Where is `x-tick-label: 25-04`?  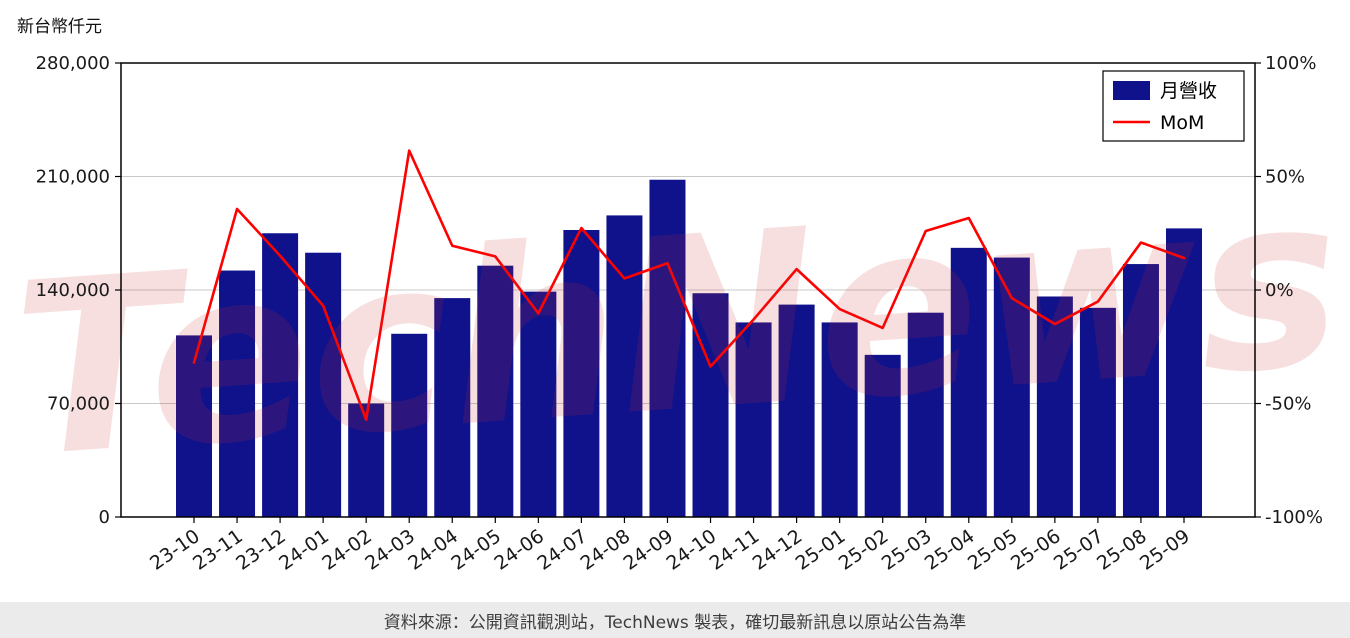 x-tick-label: 25-04 is located at coordinates (950, 550).